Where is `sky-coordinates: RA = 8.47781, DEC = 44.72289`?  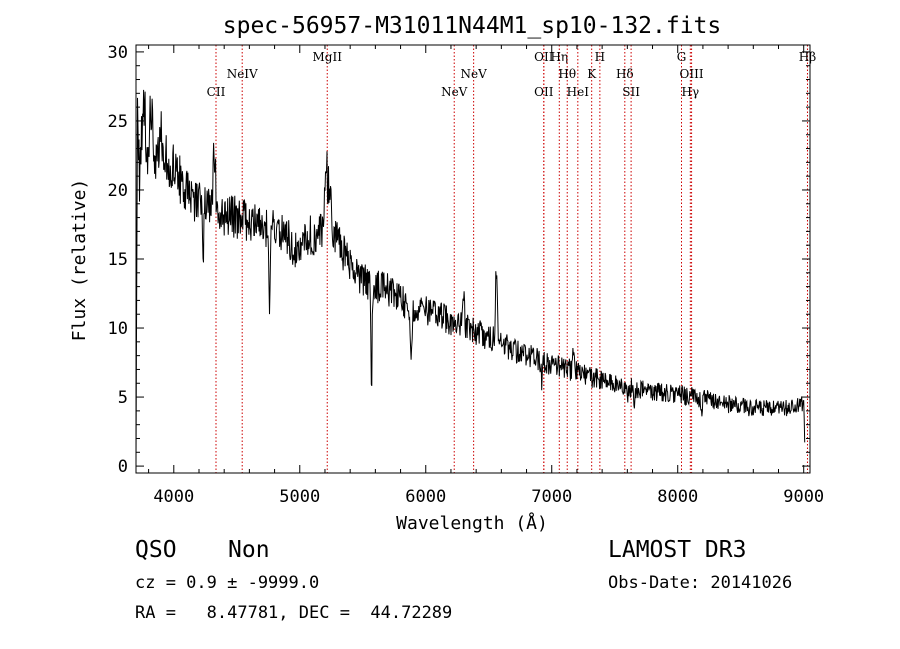
sky-coordinates: RA = 8.47781, DEC = 44.72289 is located at coordinates (294, 613).